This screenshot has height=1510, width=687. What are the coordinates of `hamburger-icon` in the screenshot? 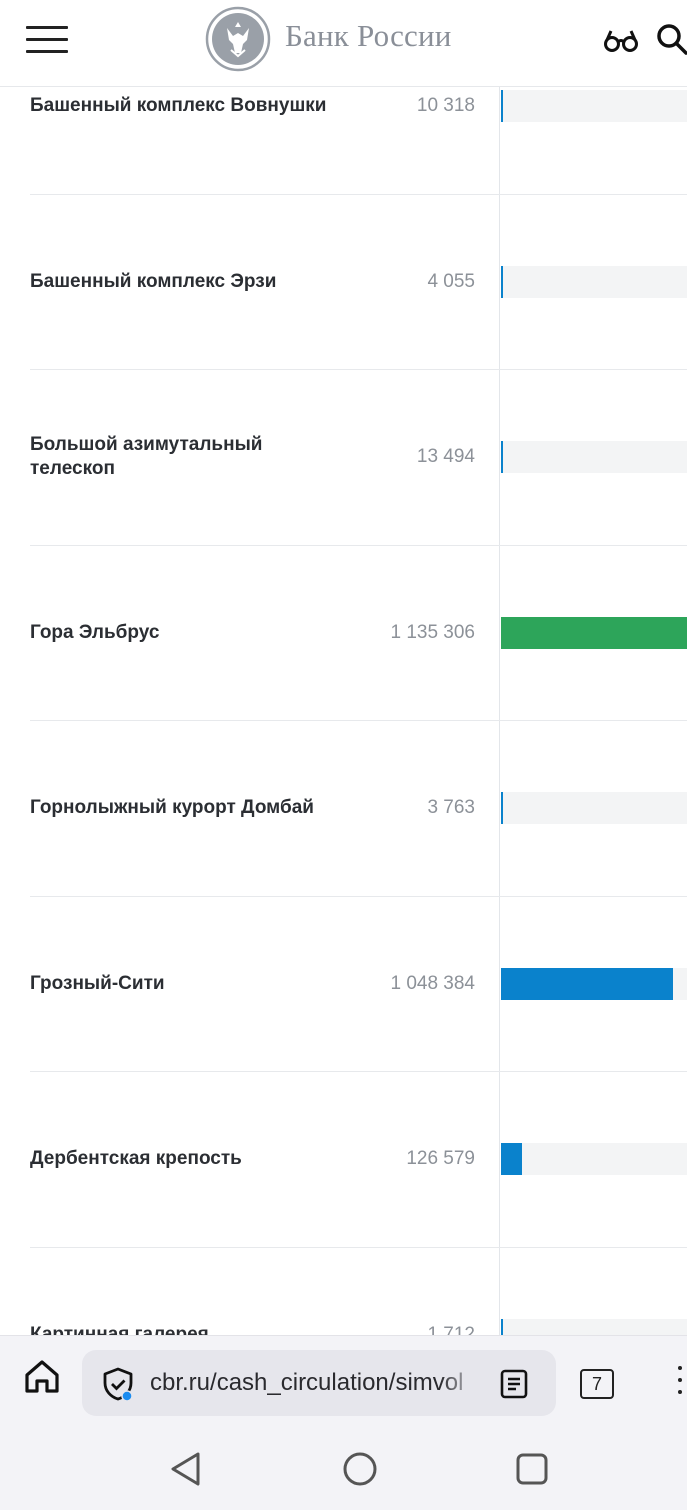 It's located at (47, 40).